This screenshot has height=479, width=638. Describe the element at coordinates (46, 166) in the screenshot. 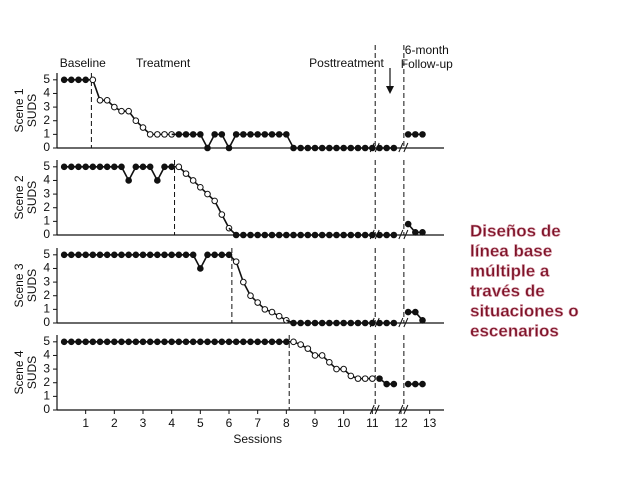

I see `y-tick-label: 5` at that location.